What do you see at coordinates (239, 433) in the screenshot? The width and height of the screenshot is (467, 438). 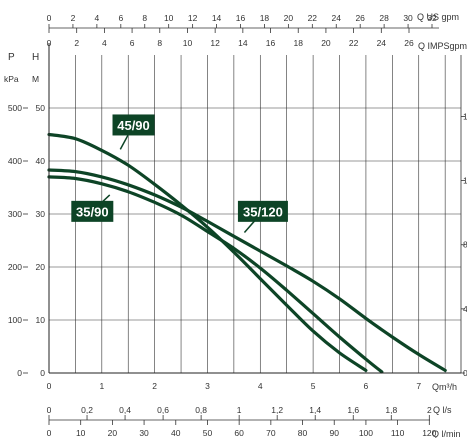 I see `bottom-axis-2-tick-label: 60` at bounding box center [239, 433].